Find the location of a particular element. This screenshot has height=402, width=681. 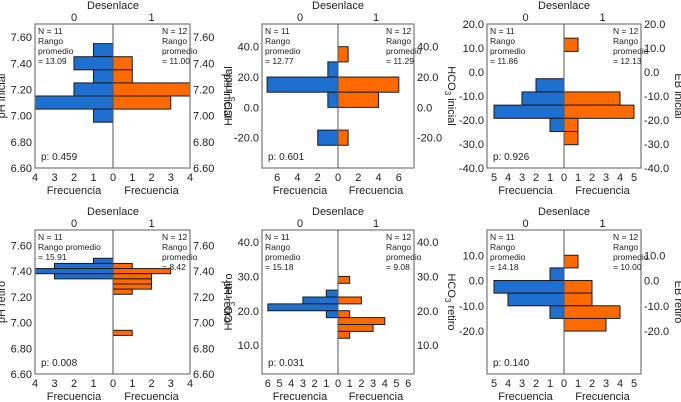

stats-group-1: = 12.13 is located at coordinates (627, 61).